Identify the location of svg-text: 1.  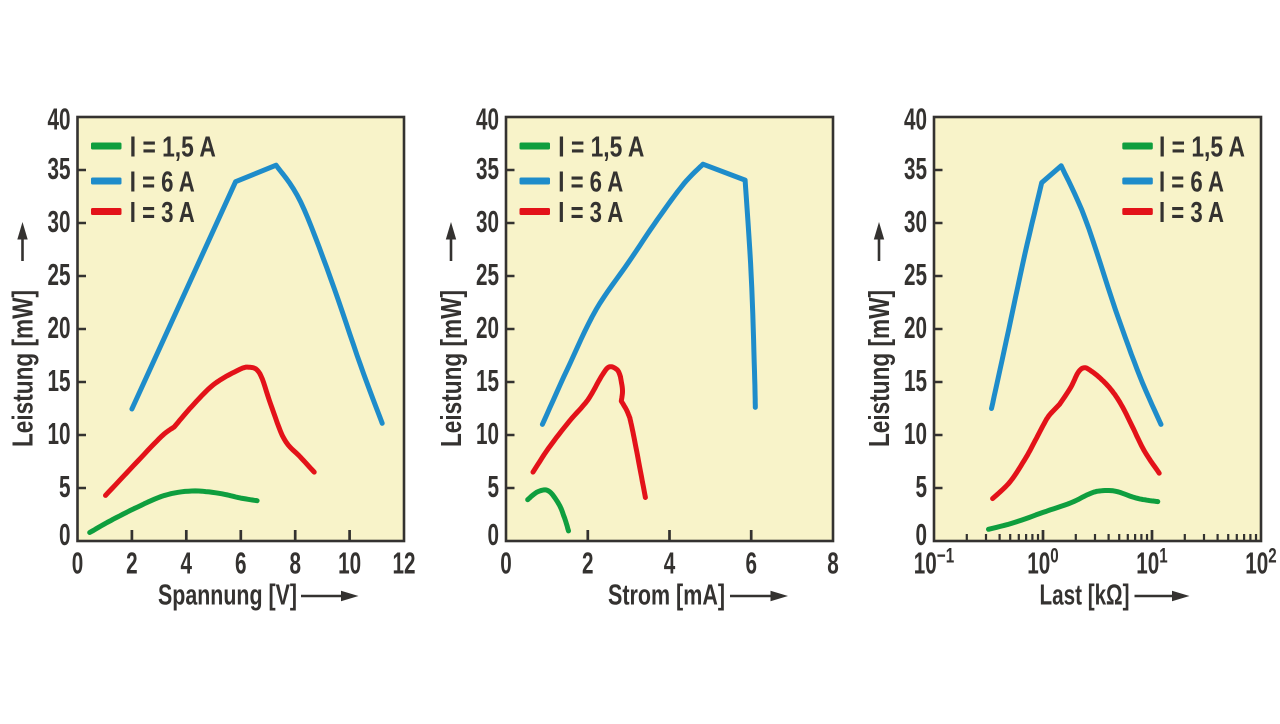
(1163, 556).